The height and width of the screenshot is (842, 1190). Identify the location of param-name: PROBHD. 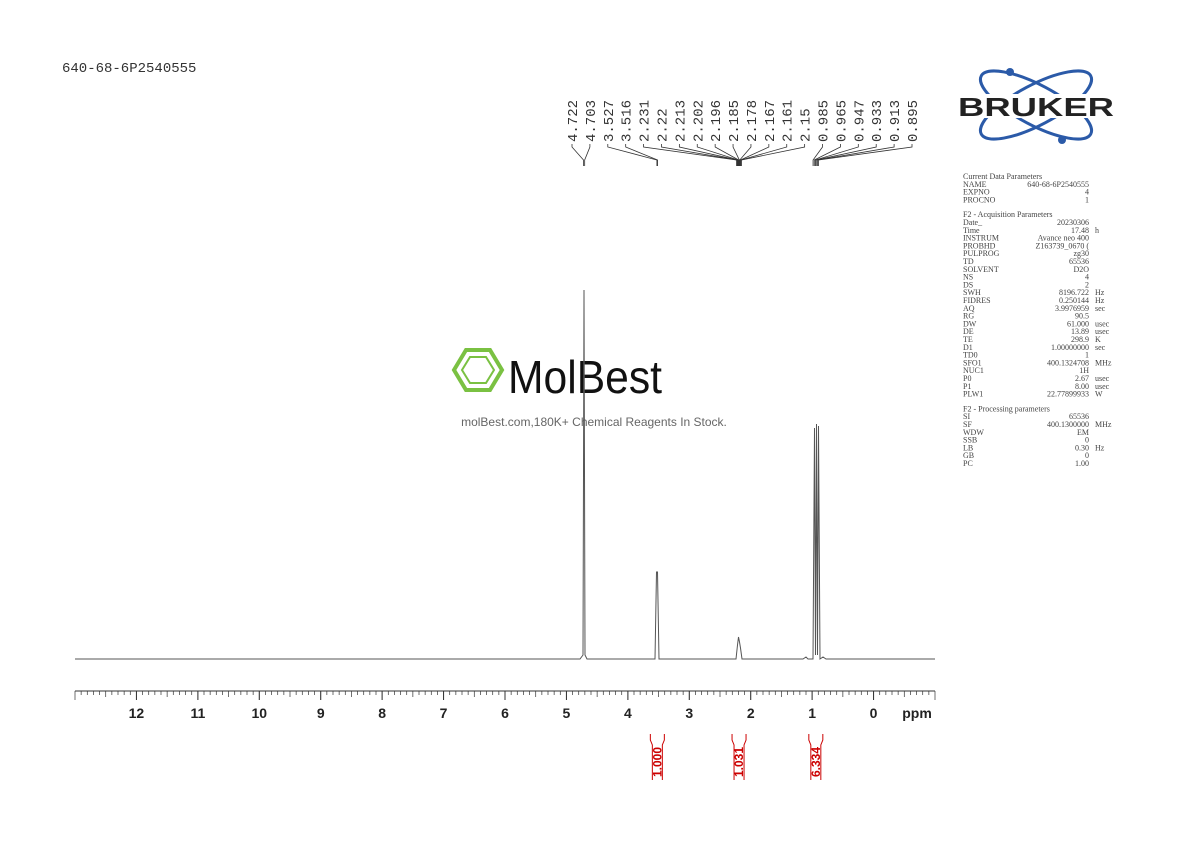
(979, 245).